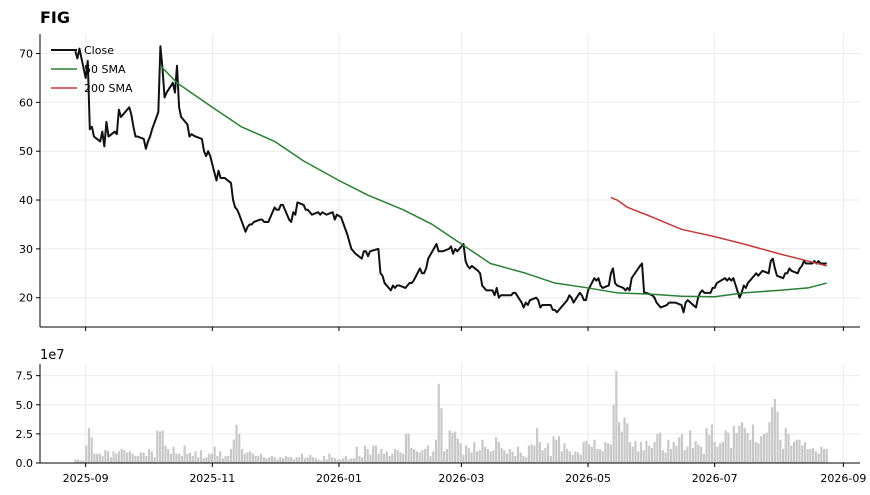  What do you see at coordinates (26, 200) in the screenshot?
I see `price-y-tick-label: 40` at bounding box center [26, 200].